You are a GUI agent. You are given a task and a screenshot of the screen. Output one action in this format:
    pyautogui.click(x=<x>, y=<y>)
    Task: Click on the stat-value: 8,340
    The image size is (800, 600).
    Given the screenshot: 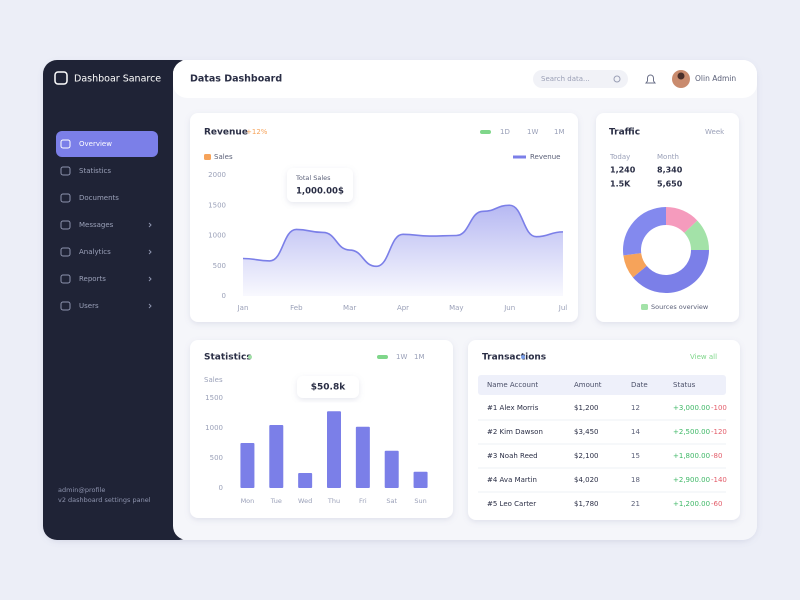 What is the action you would take?
    pyautogui.click(x=670, y=170)
    